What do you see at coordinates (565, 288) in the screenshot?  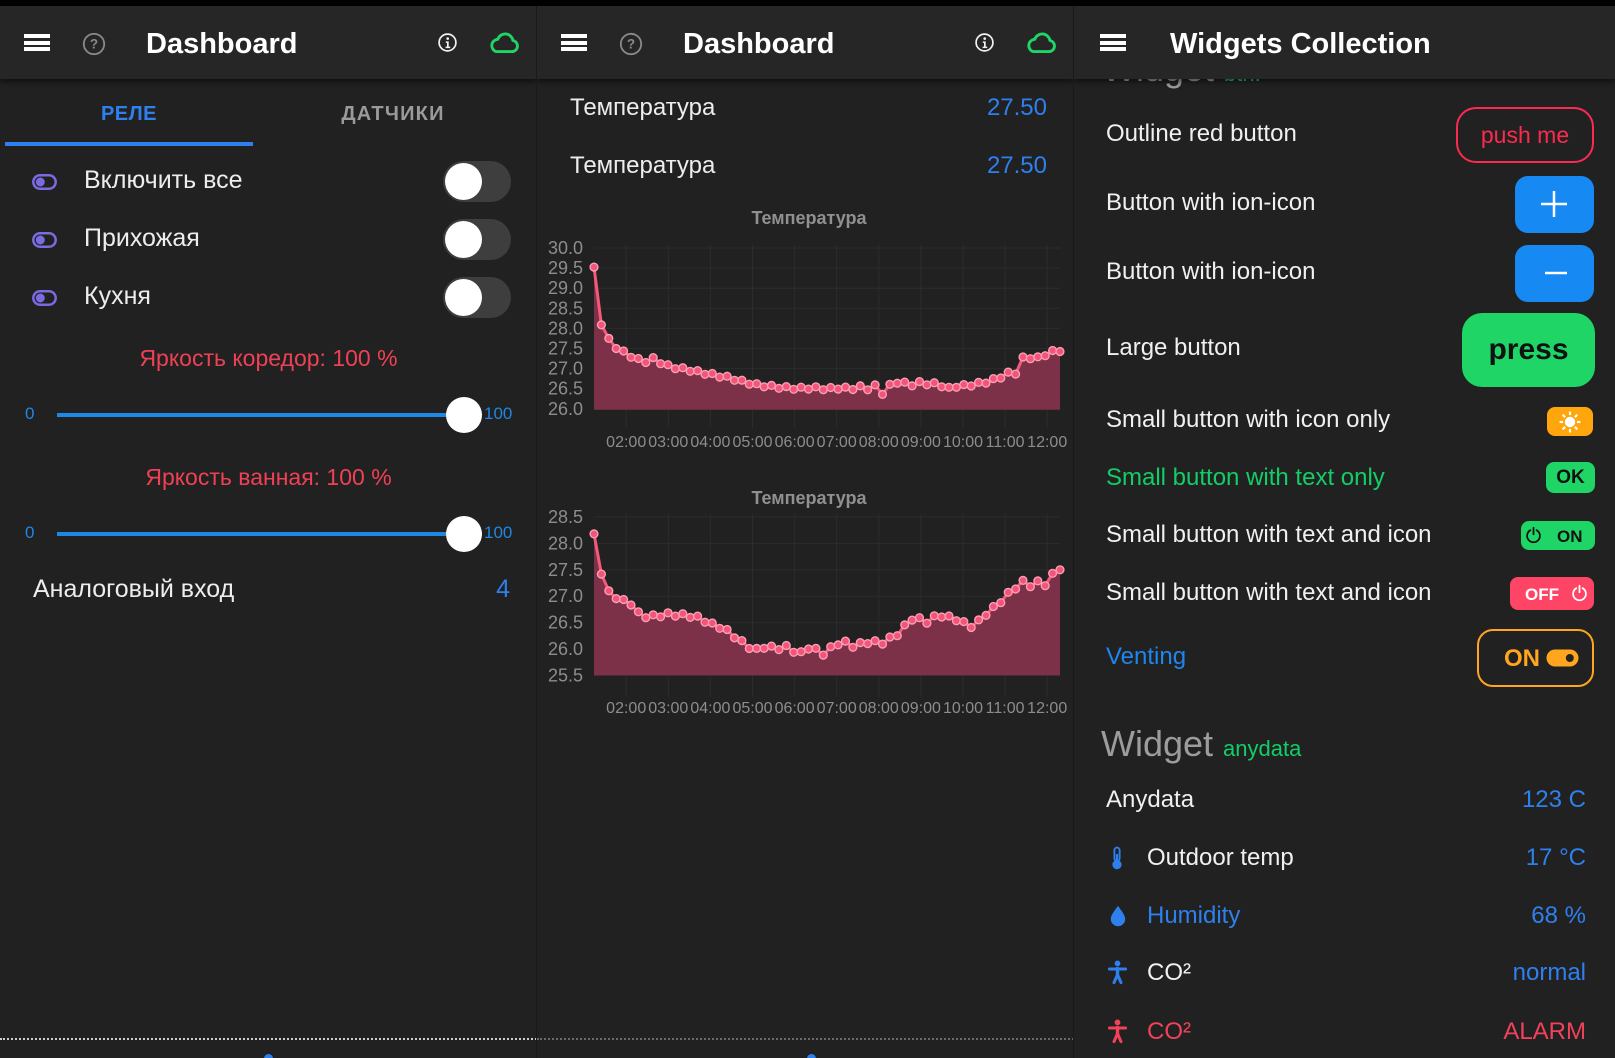 I see `svg-text: 29.0` at bounding box center [565, 288].